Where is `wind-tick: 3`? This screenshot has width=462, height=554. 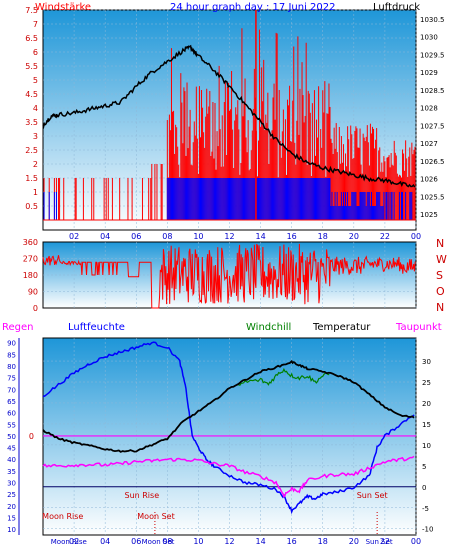 wind-tick: 3 is located at coordinates (35, 136).